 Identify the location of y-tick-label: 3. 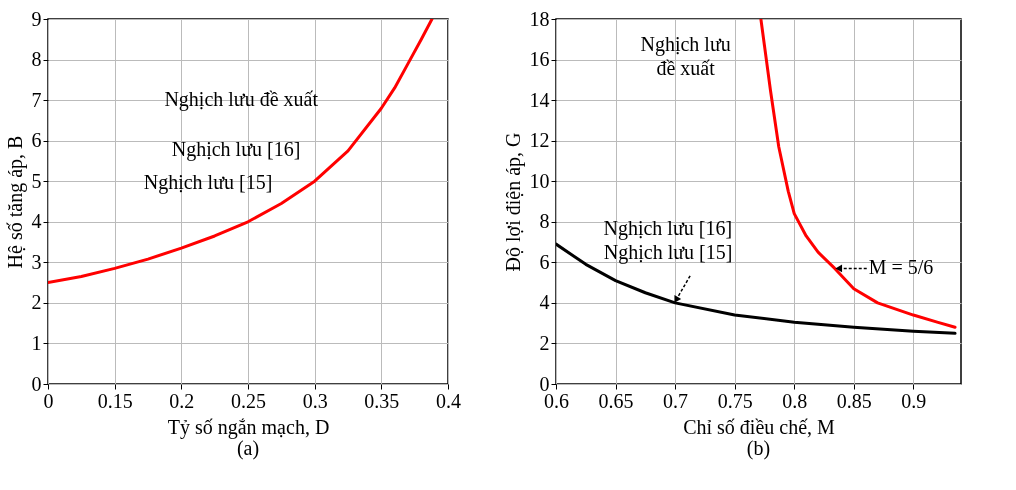
(36, 261).